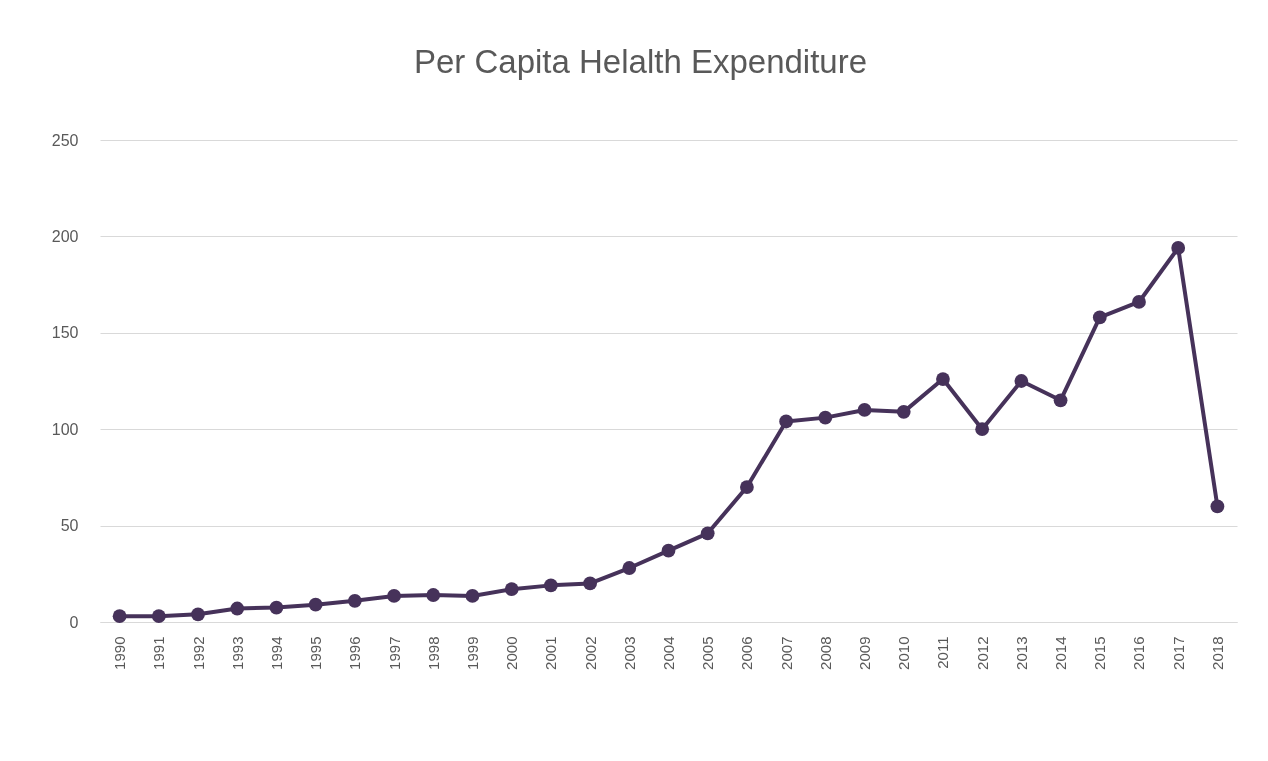  What do you see at coordinates (825, 653) in the screenshot?
I see `x-tick-label: 2008` at bounding box center [825, 653].